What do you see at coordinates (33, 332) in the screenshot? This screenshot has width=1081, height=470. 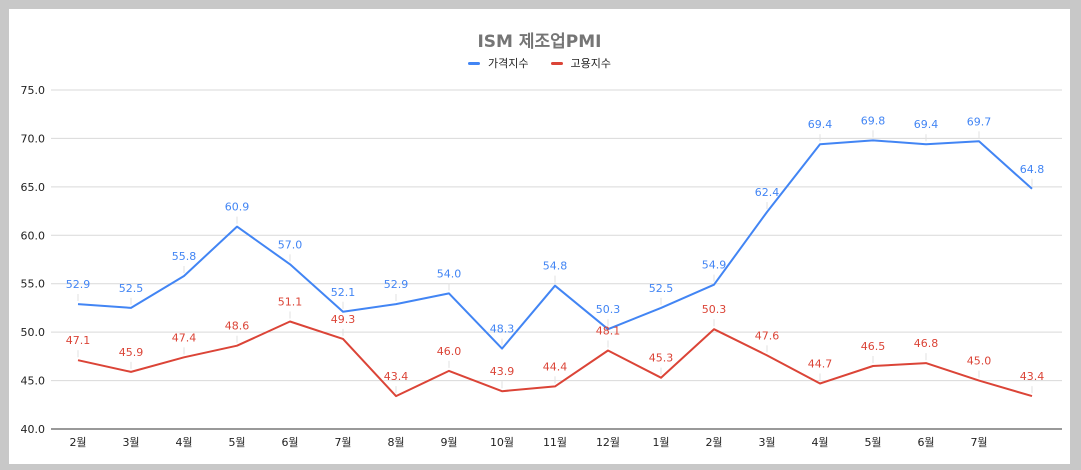 I see `y-tick-label-2: 50.0` at bounding box center [33, 332].